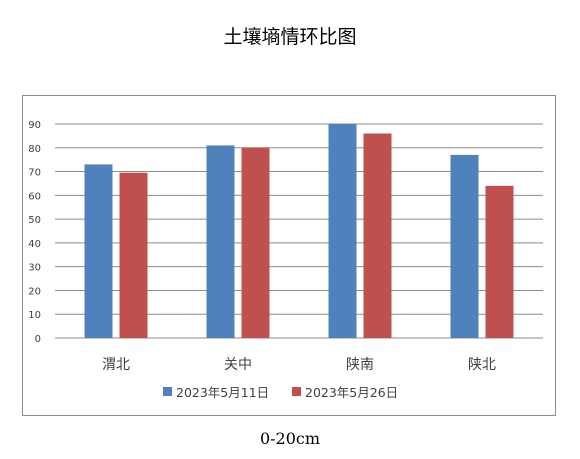 This screenshot has height=459, width=580. I want to click on y-tick-label: 10, so click(34, 315).